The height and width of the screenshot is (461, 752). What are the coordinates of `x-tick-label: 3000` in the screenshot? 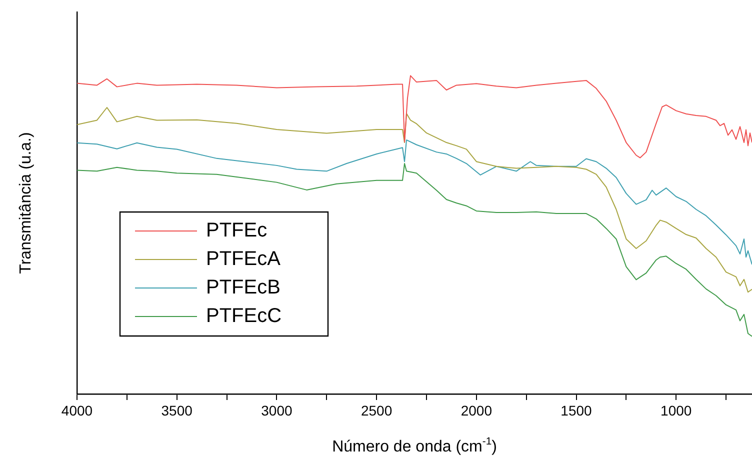 It's located at (276, 410).